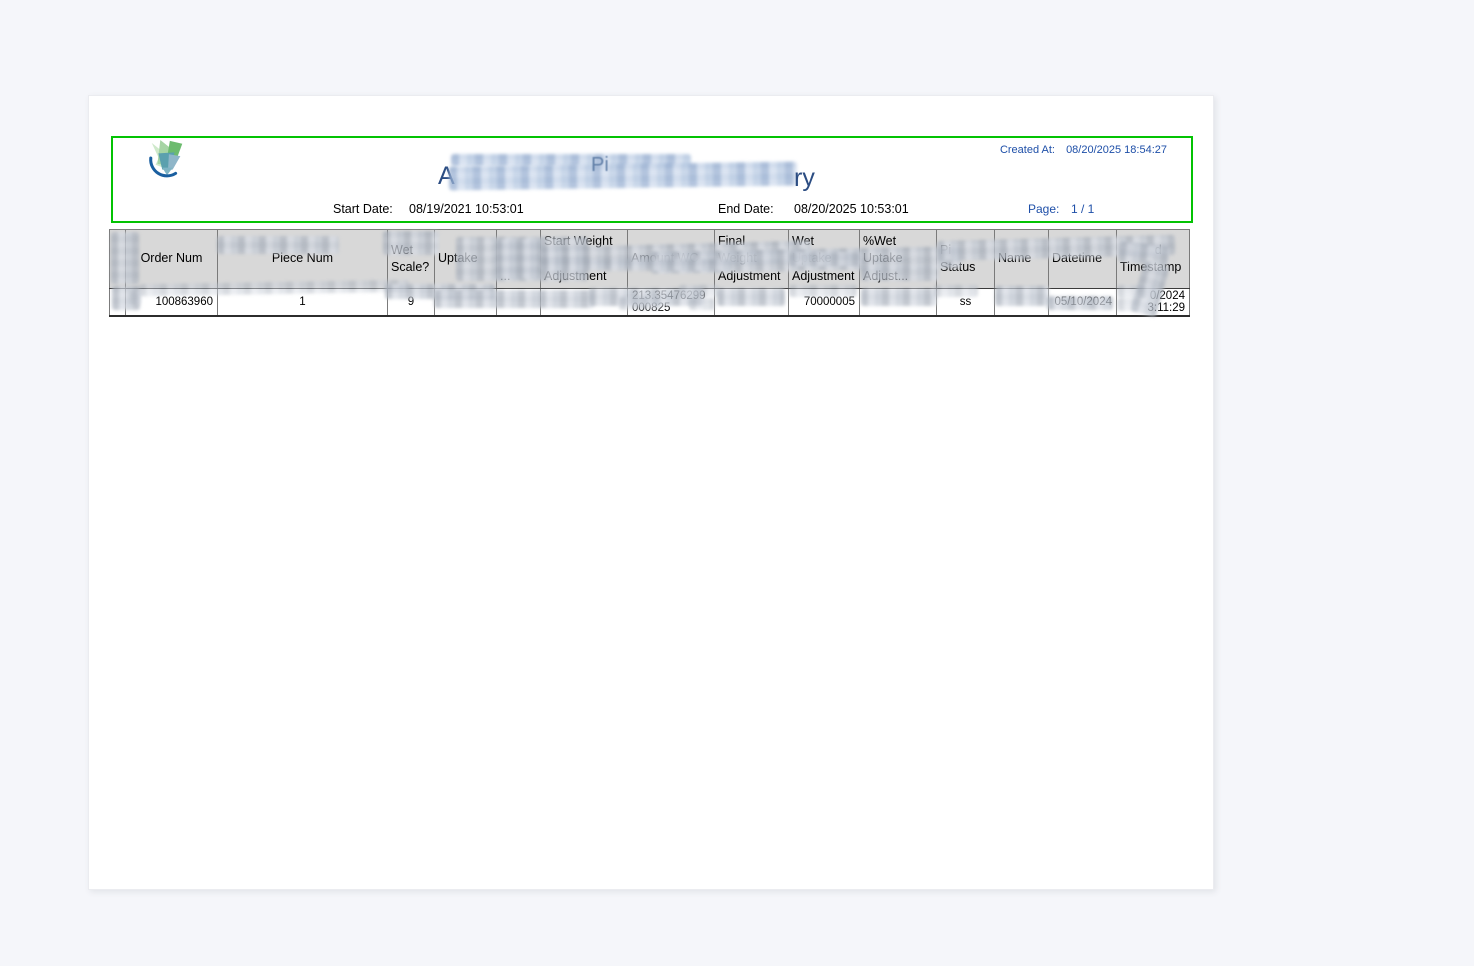 The image size is (1474, 966). Describe the element at coordinates (965, 302) in the screenshot. I see `cell-status: ss` at that location.